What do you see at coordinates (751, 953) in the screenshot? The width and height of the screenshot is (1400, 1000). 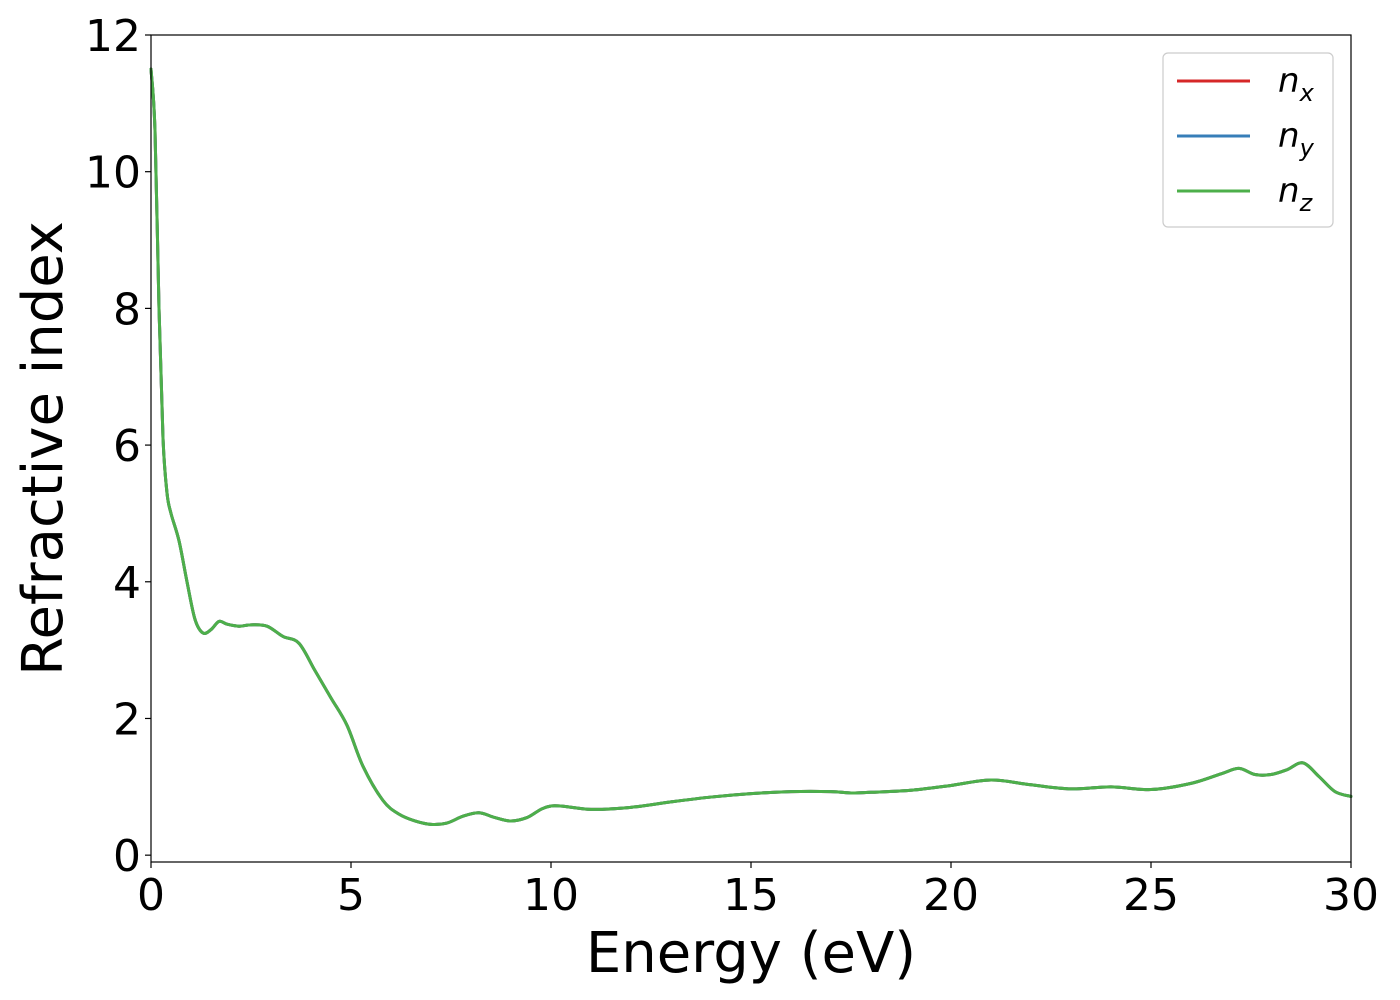 I see `x-axis-label: Energy (eV)` at bounding box center [751, 953].